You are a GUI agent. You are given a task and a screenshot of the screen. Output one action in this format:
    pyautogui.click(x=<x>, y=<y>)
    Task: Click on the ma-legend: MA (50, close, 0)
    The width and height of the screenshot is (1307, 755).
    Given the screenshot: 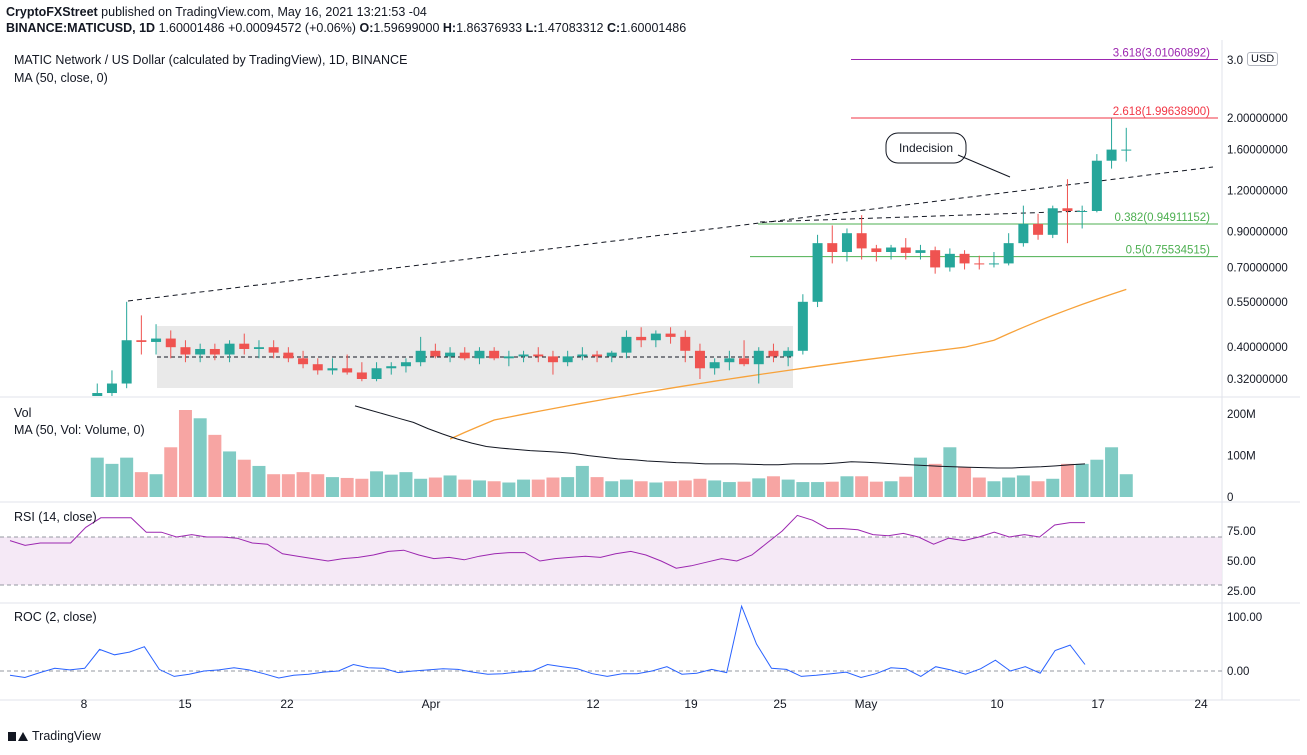 What is the action you would take?
    pyautogui.click(x=61, y=78)
    